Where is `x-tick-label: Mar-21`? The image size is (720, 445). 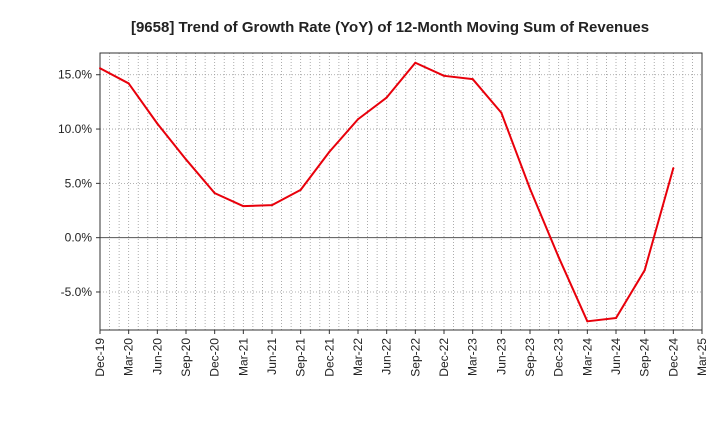
x-tick-label: Mar-21 is located at coordinates (243, 357).